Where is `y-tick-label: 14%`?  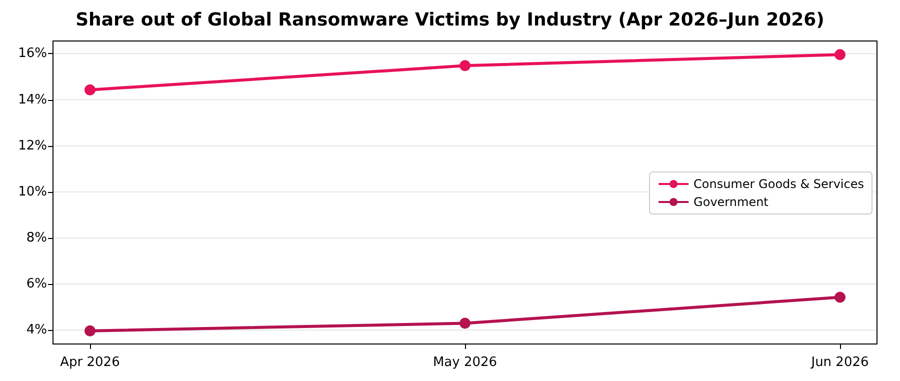
y-tick-label: 14% is located at coordinates (32, 100).